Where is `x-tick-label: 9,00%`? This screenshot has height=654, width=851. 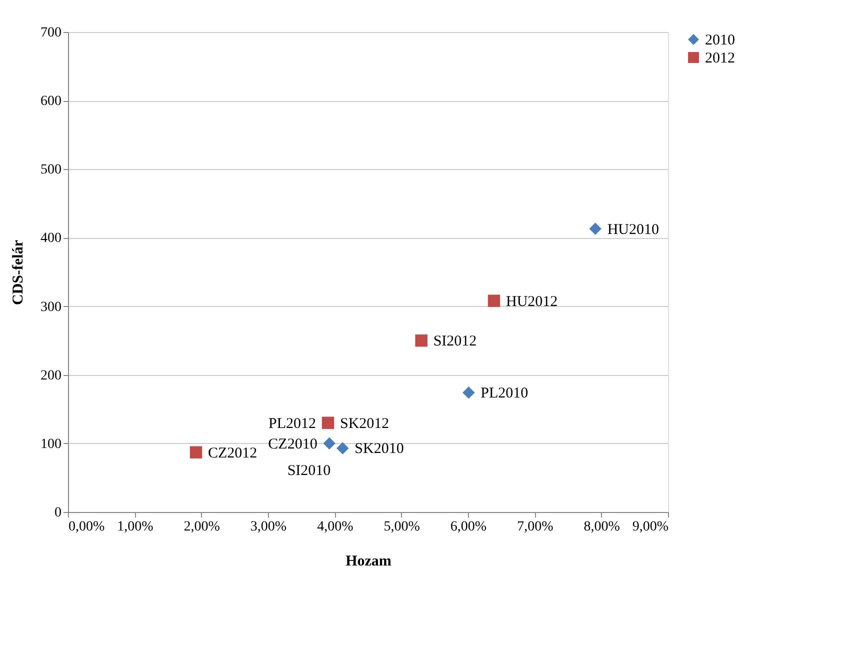 x-tick-label: 9,00% is located at coordinates (650, 527).